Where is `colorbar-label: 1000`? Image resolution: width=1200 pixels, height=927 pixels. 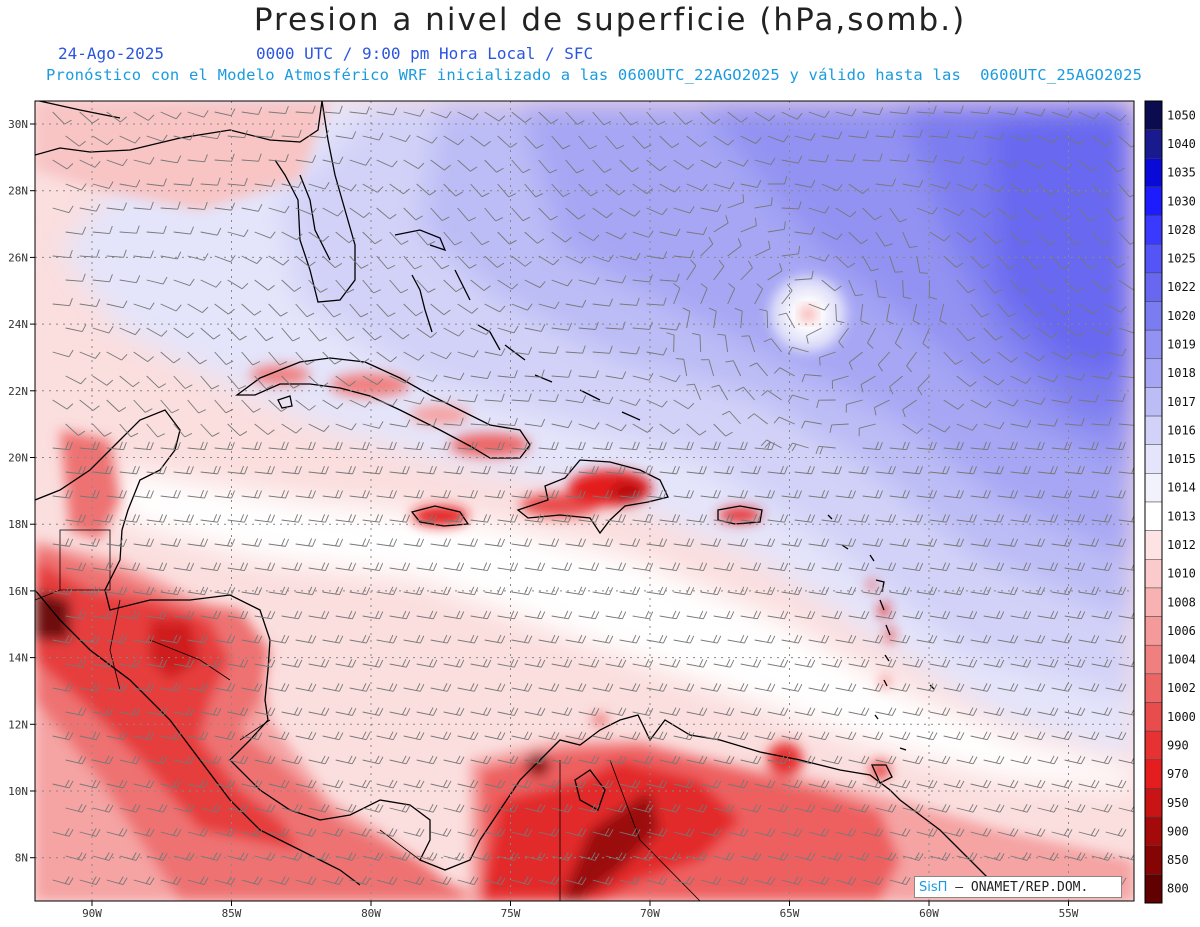 colorbar-label: 1000 is located at coordinates (1181, 717).